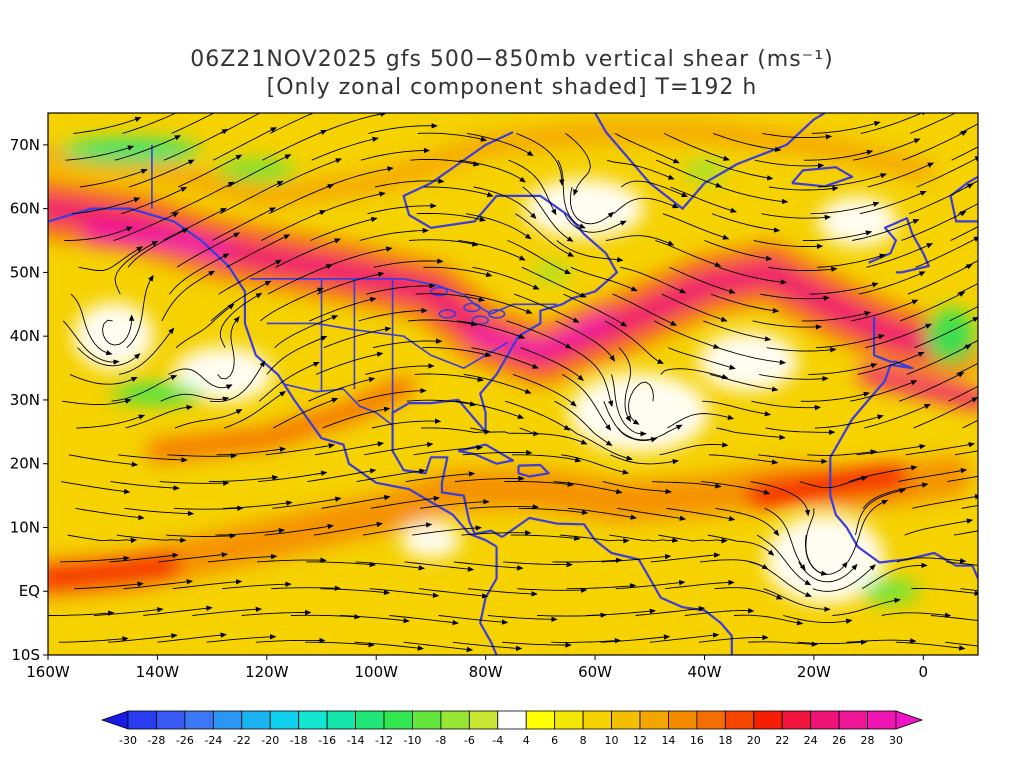 This screenshot has width=1024, height=768. What do you see at coordinates (356, 740) in the screenshot?
I see `colorbar-tick-label: -14` at bounding box center [356, 740].